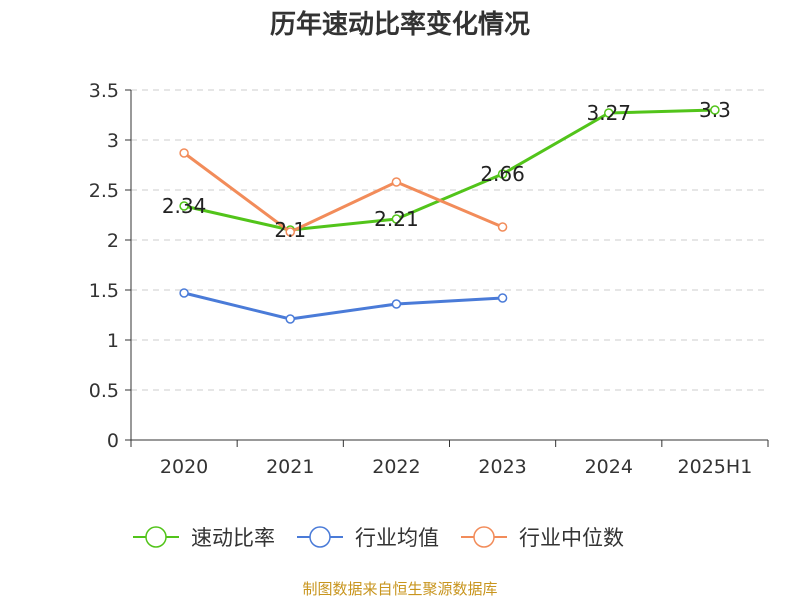 The image size is (800, 600). I want to click on legend-label-2: 行业均值, so click(397, 538).